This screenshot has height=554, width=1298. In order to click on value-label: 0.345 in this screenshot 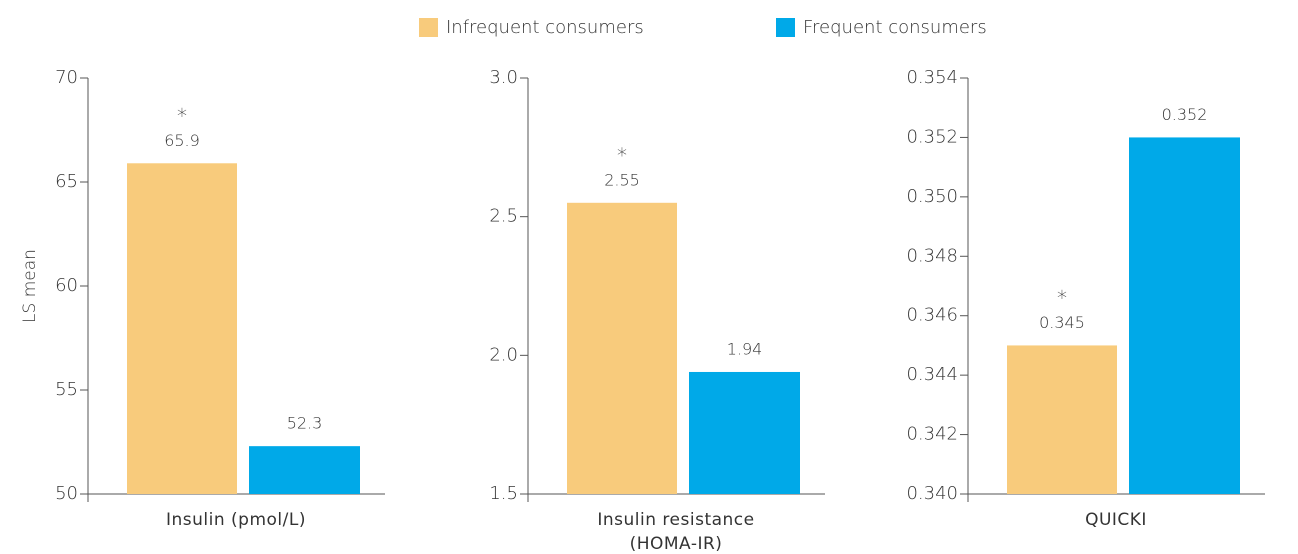, I will do `click(1062, 322)`.